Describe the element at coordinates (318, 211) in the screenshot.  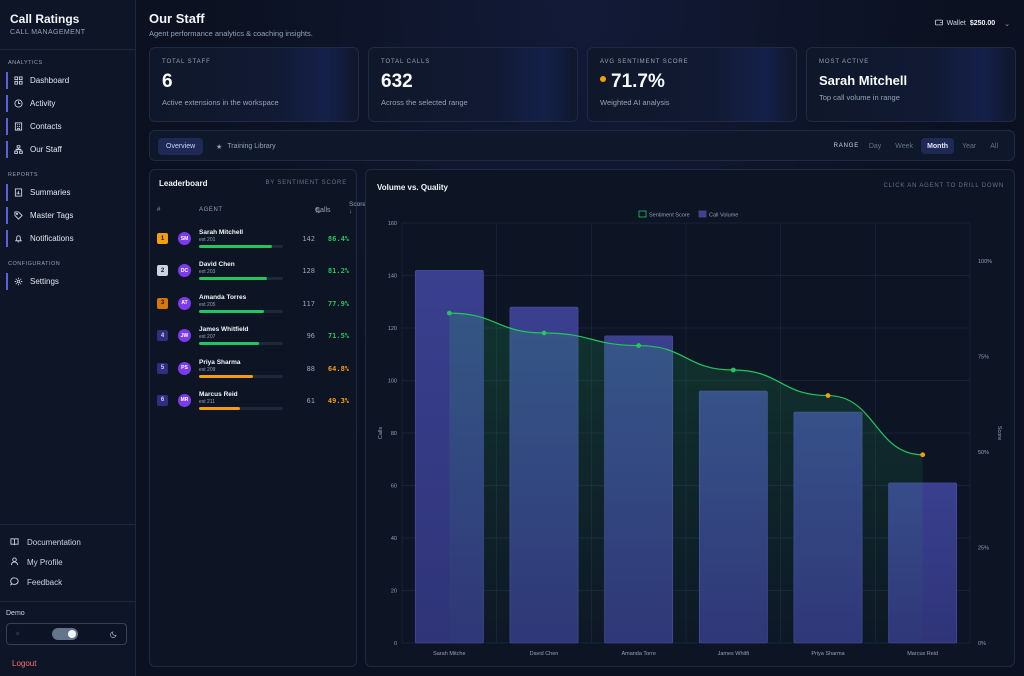
I see `sort-icon: ⇅` at that location.